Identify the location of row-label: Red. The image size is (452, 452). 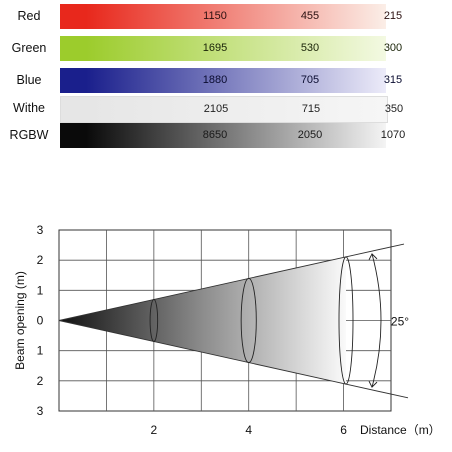
(29, 16).